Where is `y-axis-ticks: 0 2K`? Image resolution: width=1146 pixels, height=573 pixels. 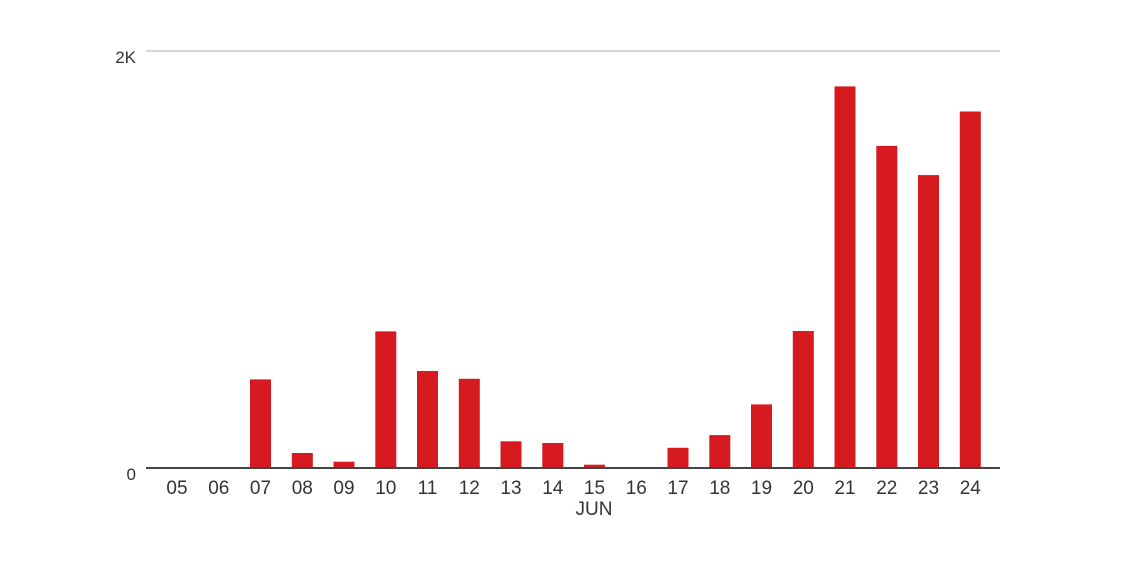 y-axis-ticks: 0 2K is located at coordinates (125, 266).